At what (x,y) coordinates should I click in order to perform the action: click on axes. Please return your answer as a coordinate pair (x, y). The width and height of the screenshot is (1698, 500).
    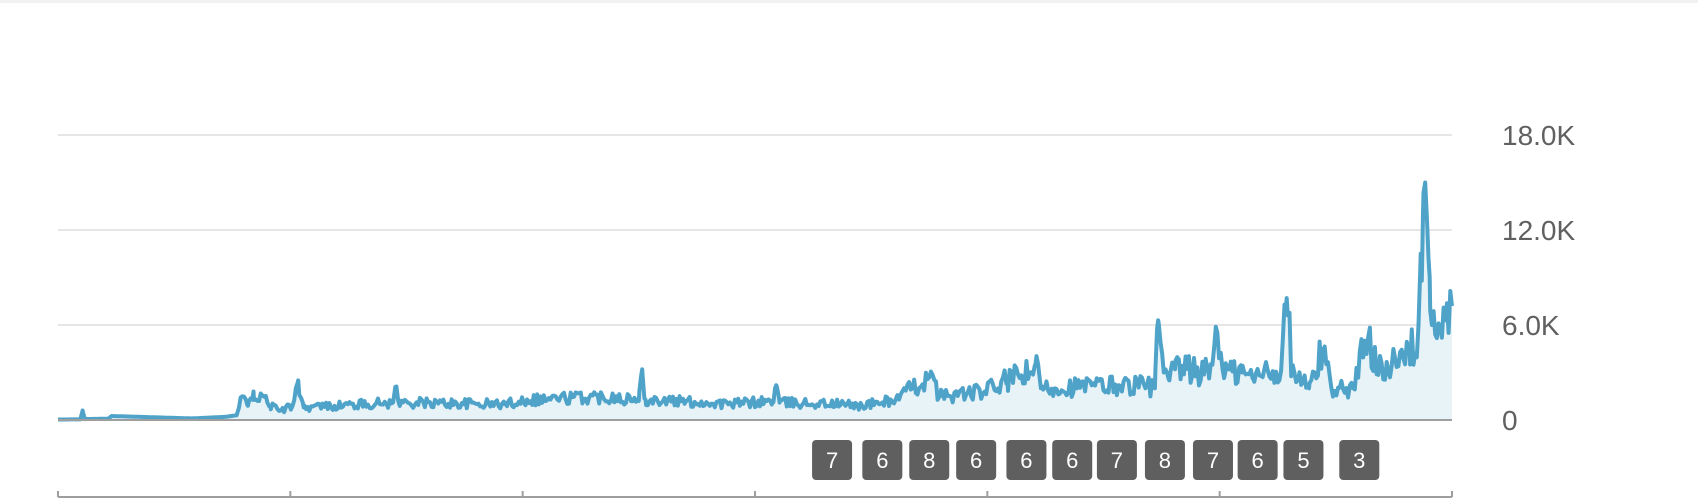
    Looking at the image, I should click on (755, 458).